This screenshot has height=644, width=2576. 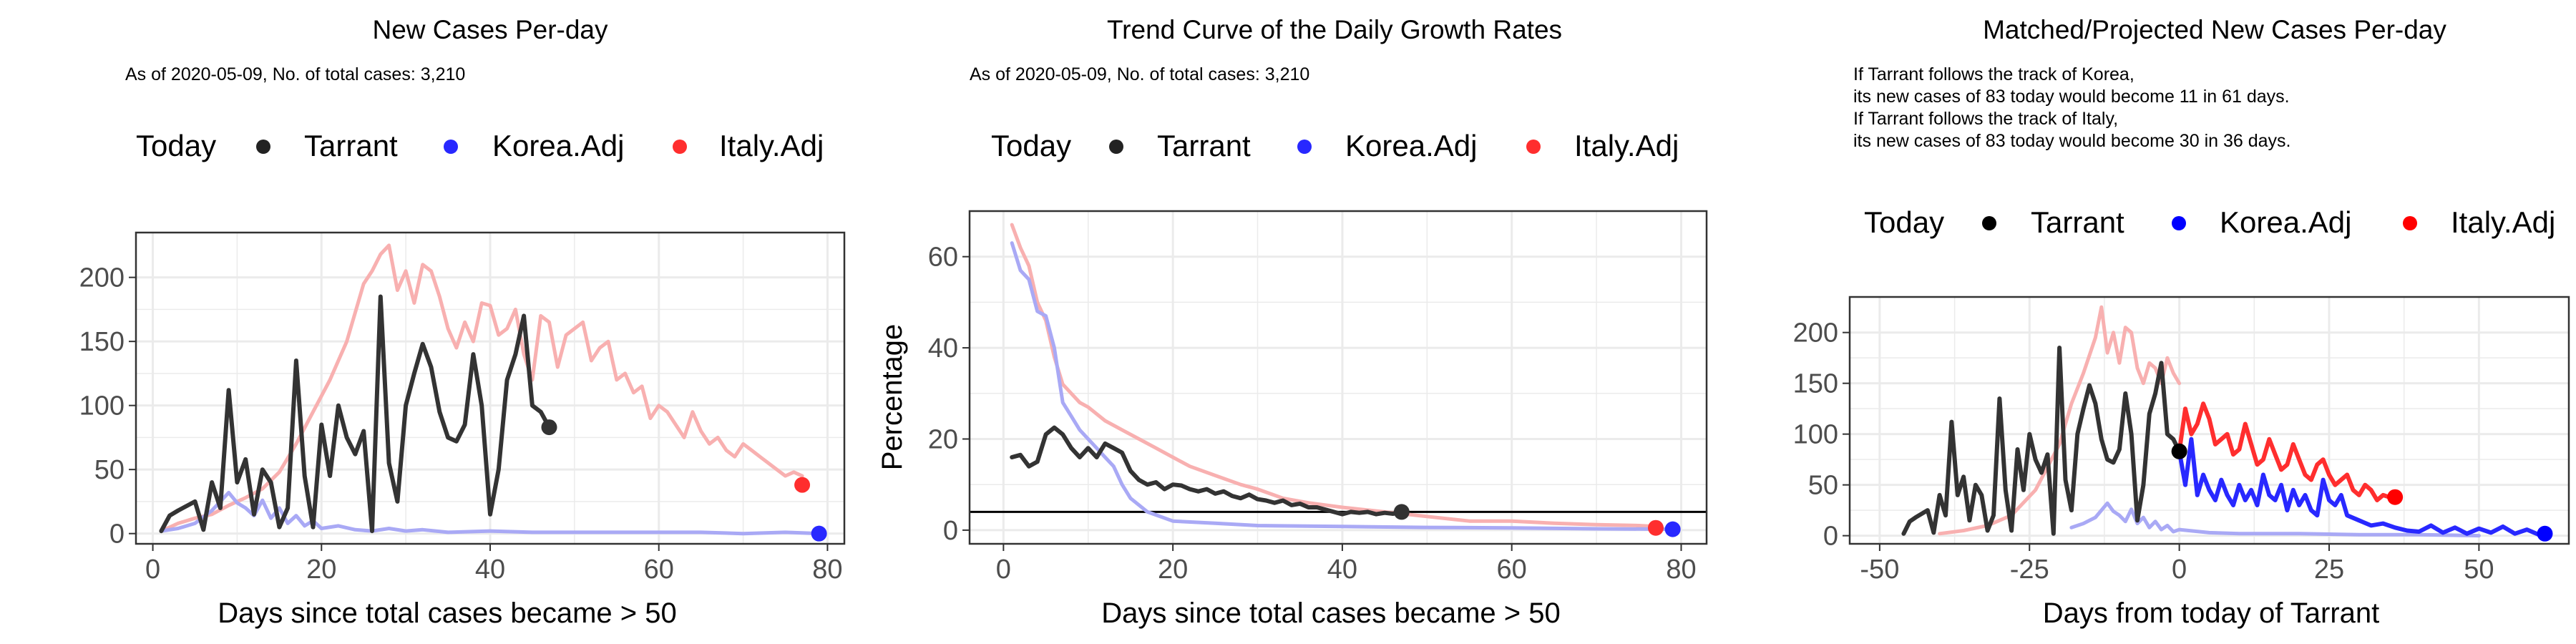 What do you see at coordinates (2479, 570) in the screenshot?
I see `x-tick-label: 50` at bounding box center [2479, 570].